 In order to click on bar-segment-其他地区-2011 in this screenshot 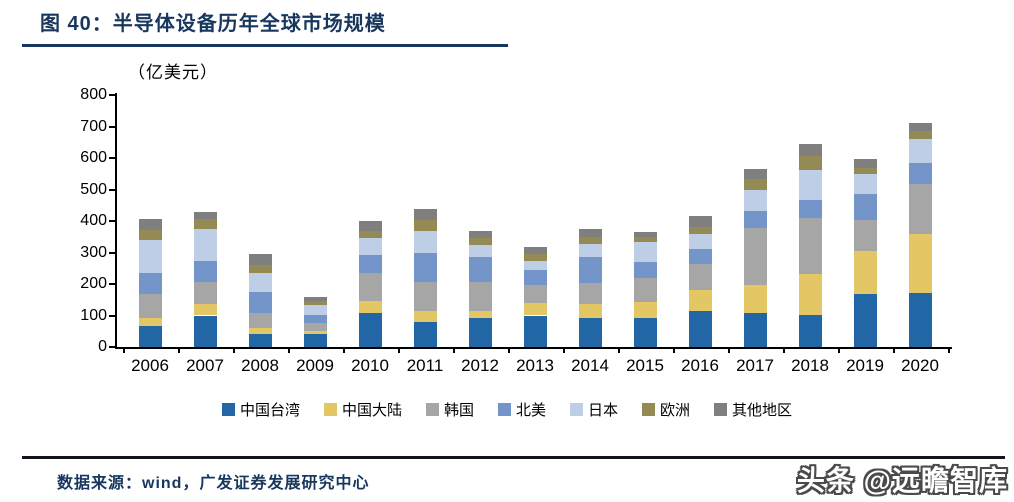, I will do `click(425, 215)`.